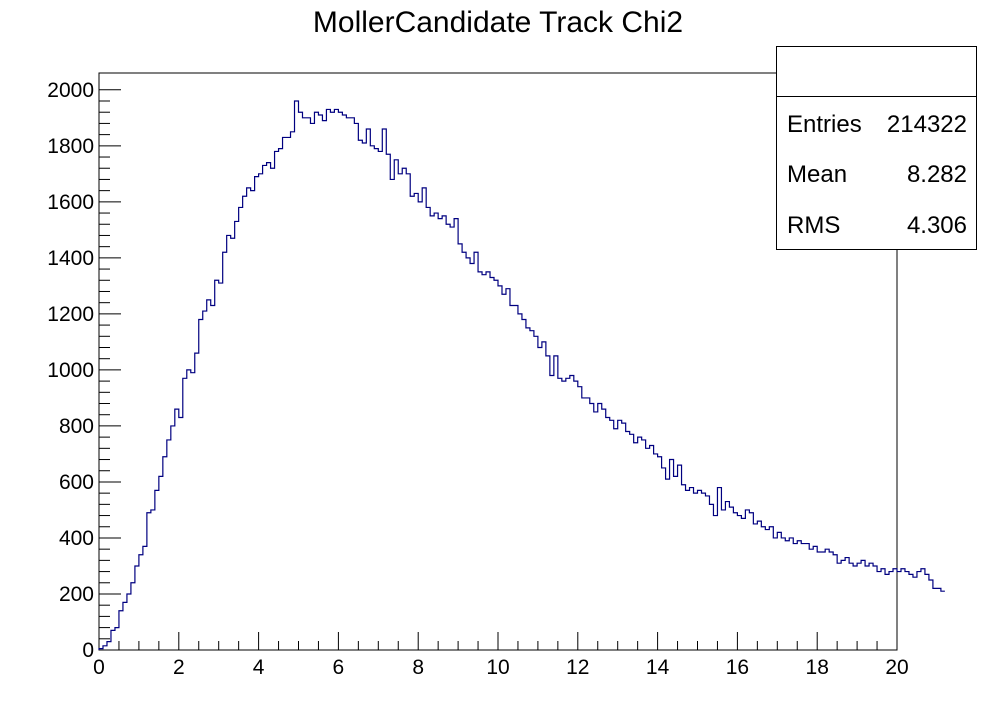  What do you see at coordinates (577, 667) in the screenshot?
I see `x-tick-label: 12` at bounding box center [577, 667].